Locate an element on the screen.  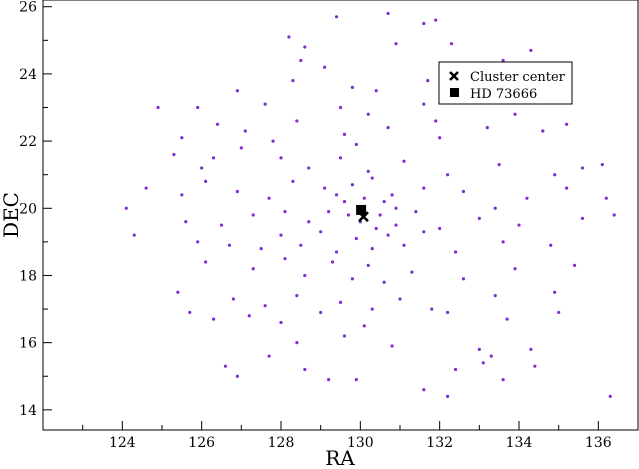
special-markers is located at coordinates (362, 213).